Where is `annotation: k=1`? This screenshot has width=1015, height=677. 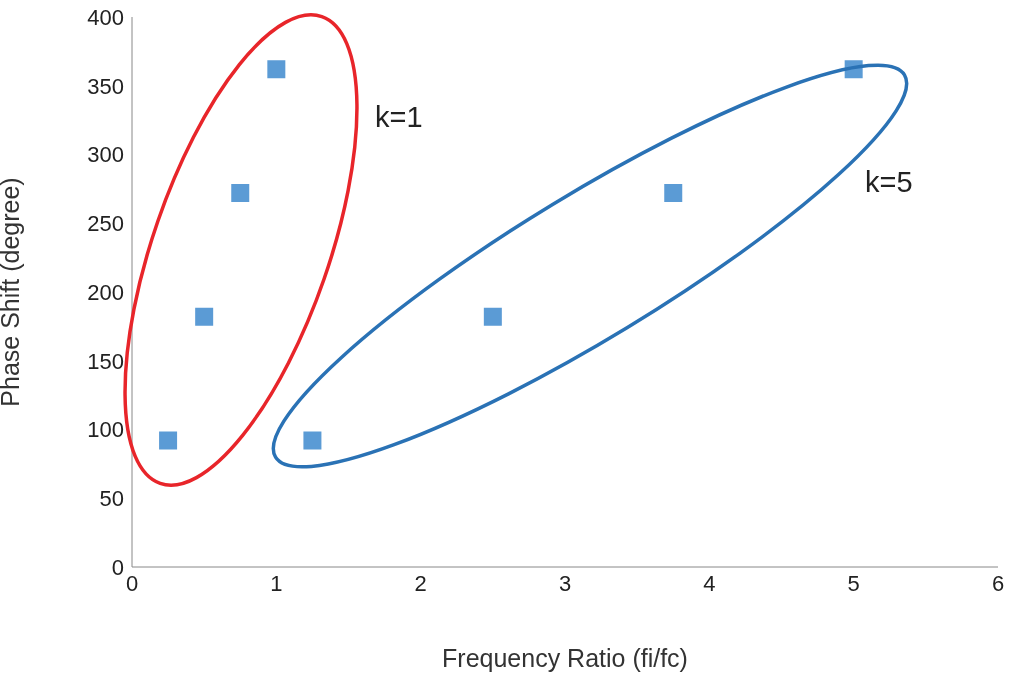 annotation: k=1 is located at coordinates (399, 117).